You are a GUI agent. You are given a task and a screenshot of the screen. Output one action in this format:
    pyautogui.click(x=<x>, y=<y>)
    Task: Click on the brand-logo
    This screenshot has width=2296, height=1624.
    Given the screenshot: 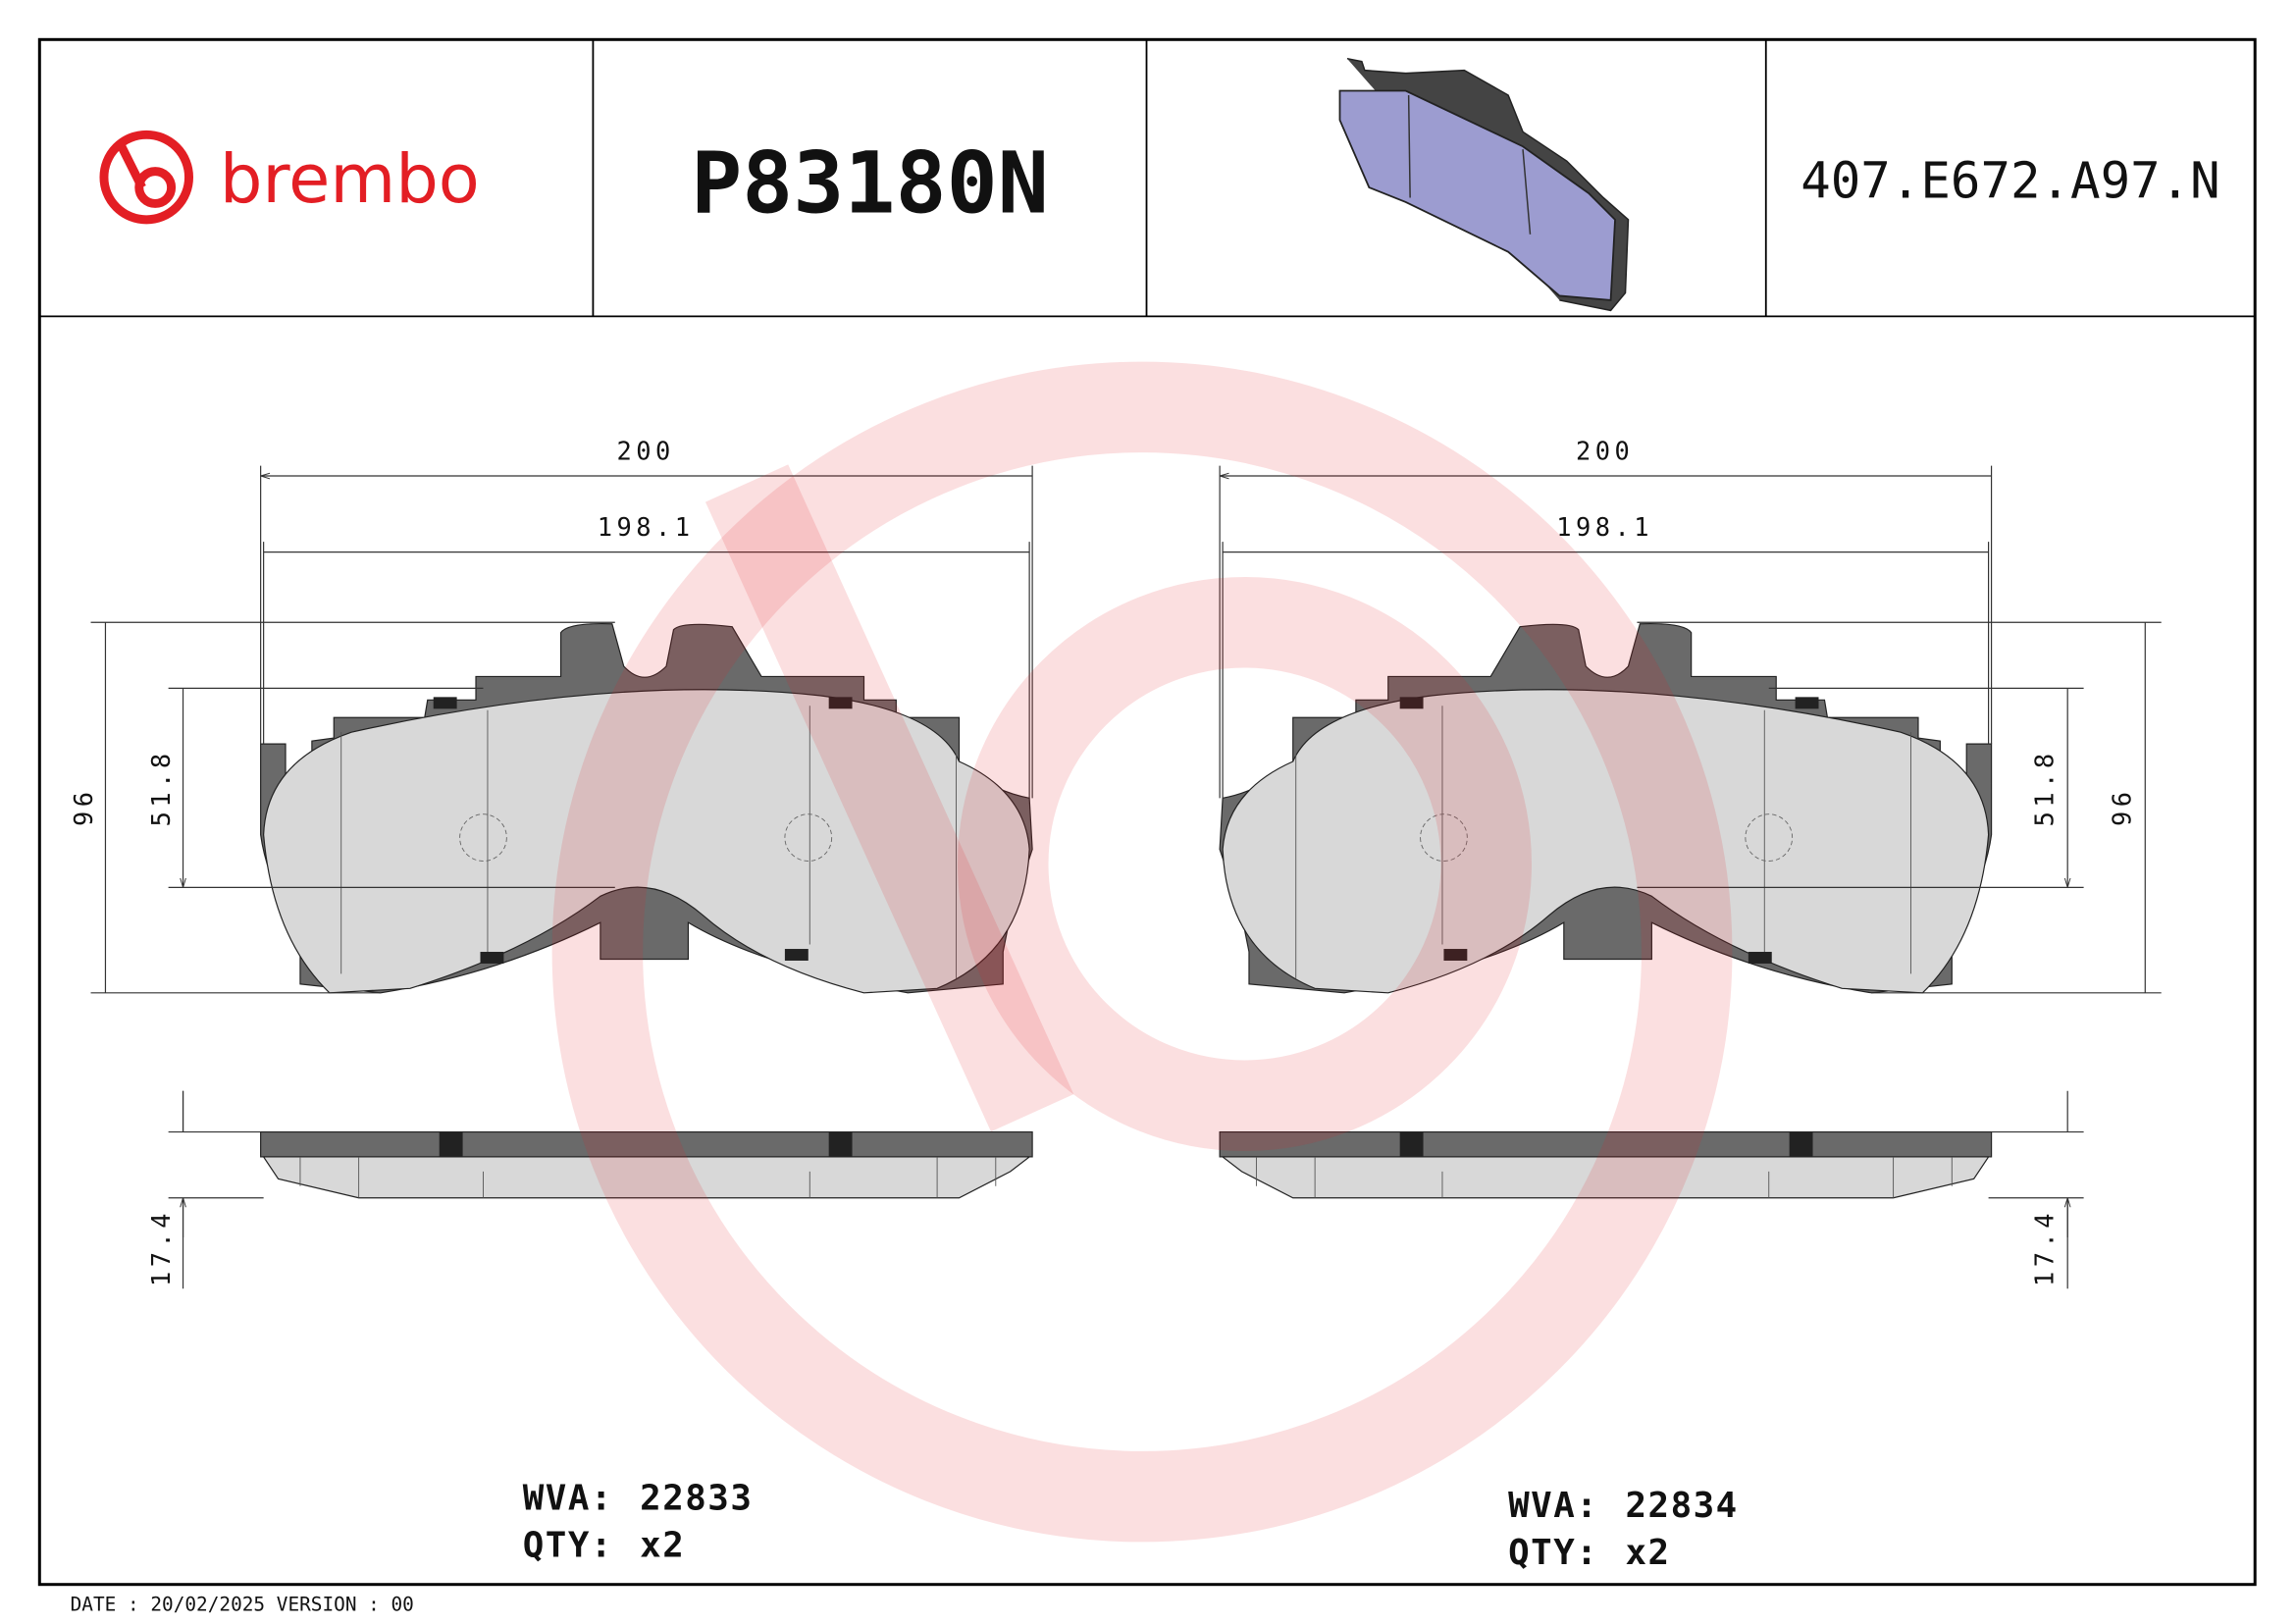 What is the action you would take?
    pyautogui.click(x=146, y=177)
    